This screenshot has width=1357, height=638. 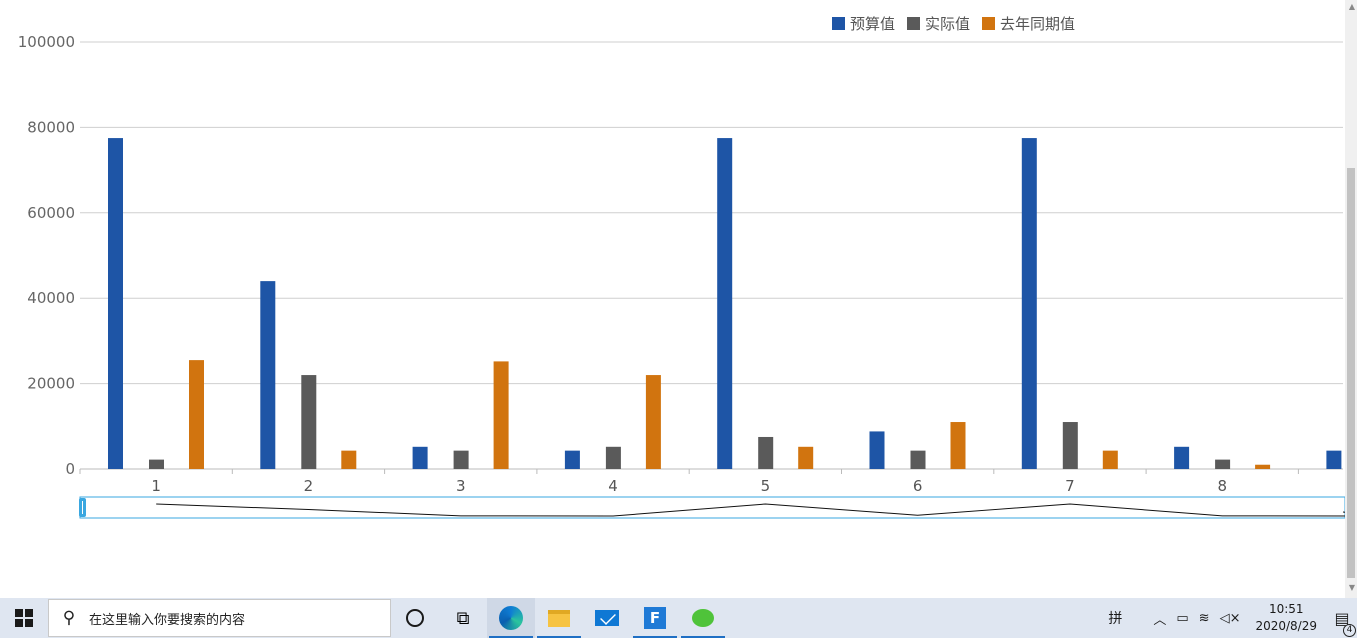 I want to click on taskbar-search-box: ⚲ 在这里输入你要搜索的内容, so click(x=219, y=618).